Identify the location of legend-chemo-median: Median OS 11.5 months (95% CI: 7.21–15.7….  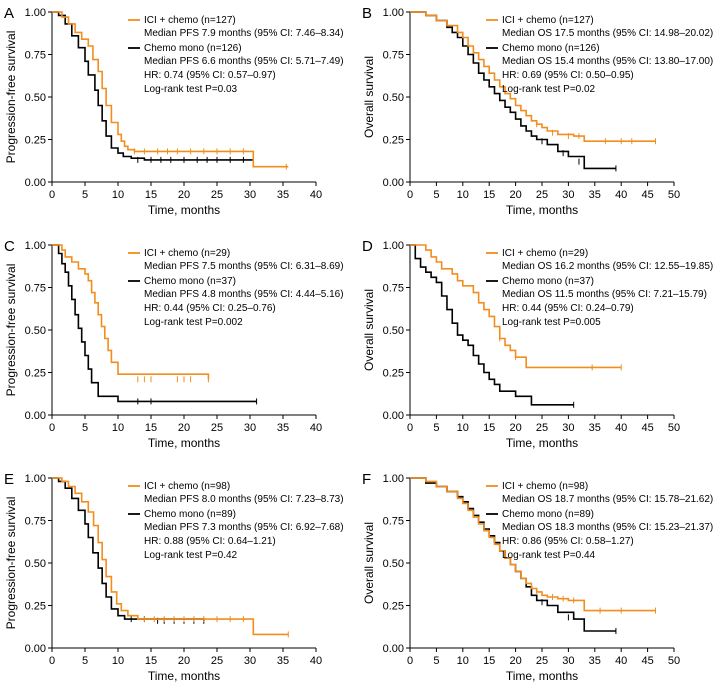
(604, 294).